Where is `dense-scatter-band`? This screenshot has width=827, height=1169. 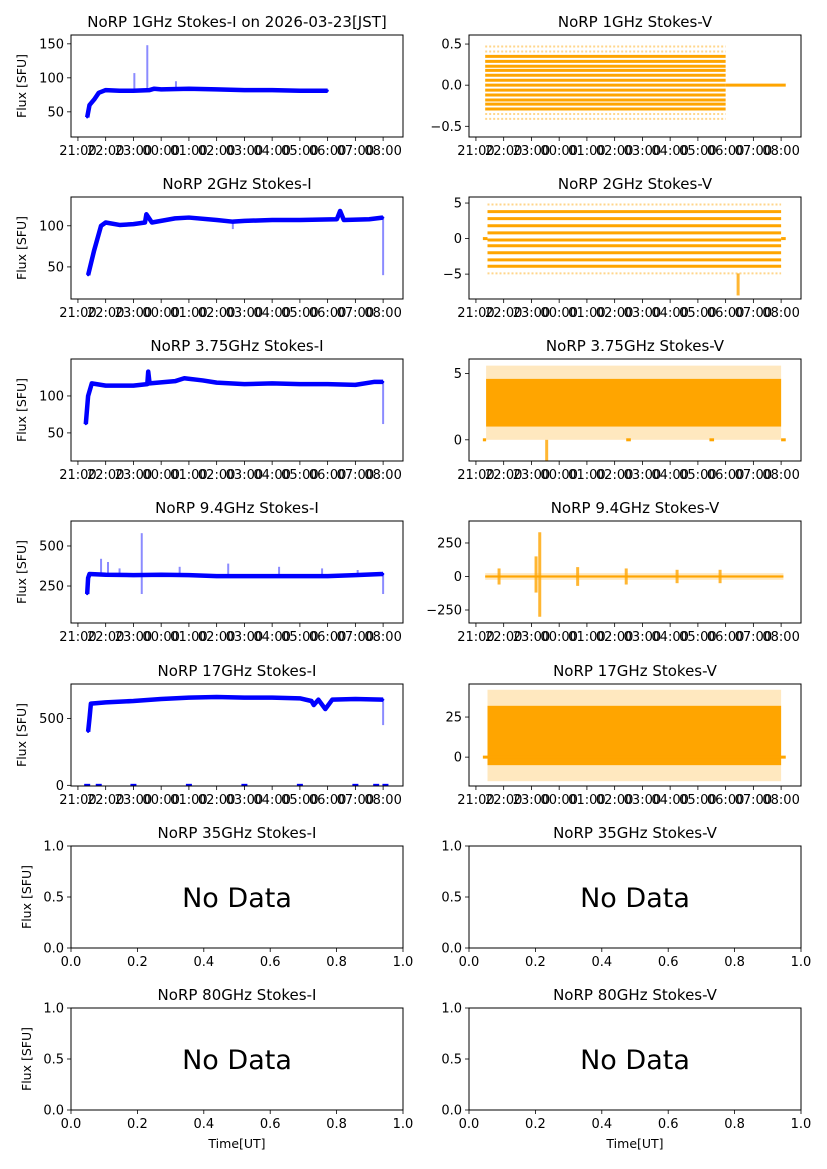
dense-scatter-band is located at coordinates (634, 402).